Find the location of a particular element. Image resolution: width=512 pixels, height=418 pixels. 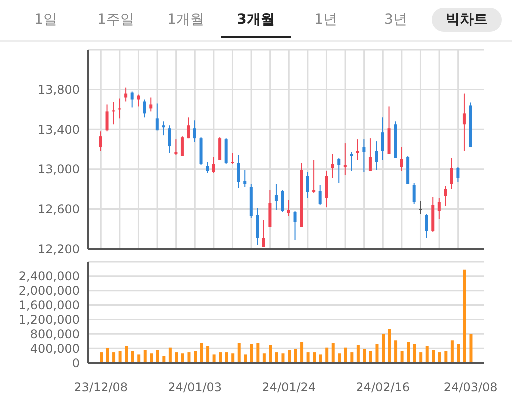

y-tick-label: 2,400,000 is located at coordinates (49, 277).